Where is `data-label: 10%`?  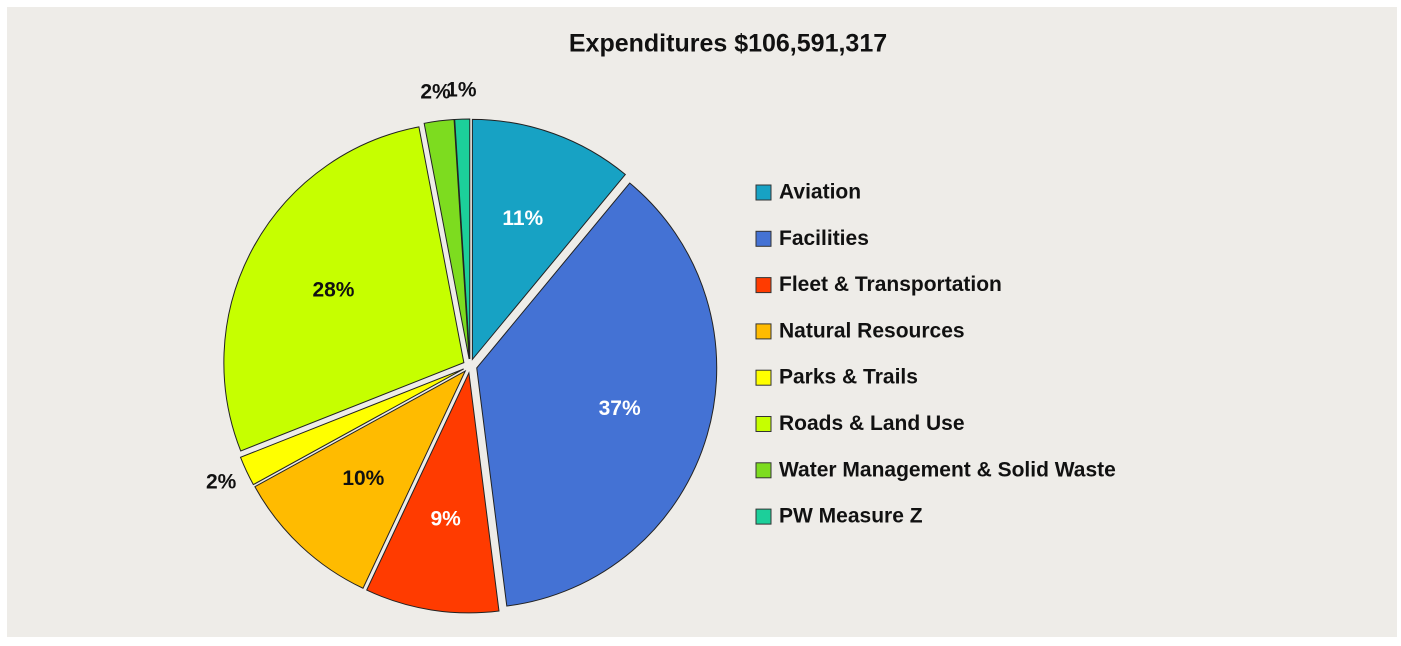 data-label: 10% is located at coordinates (363, 478).